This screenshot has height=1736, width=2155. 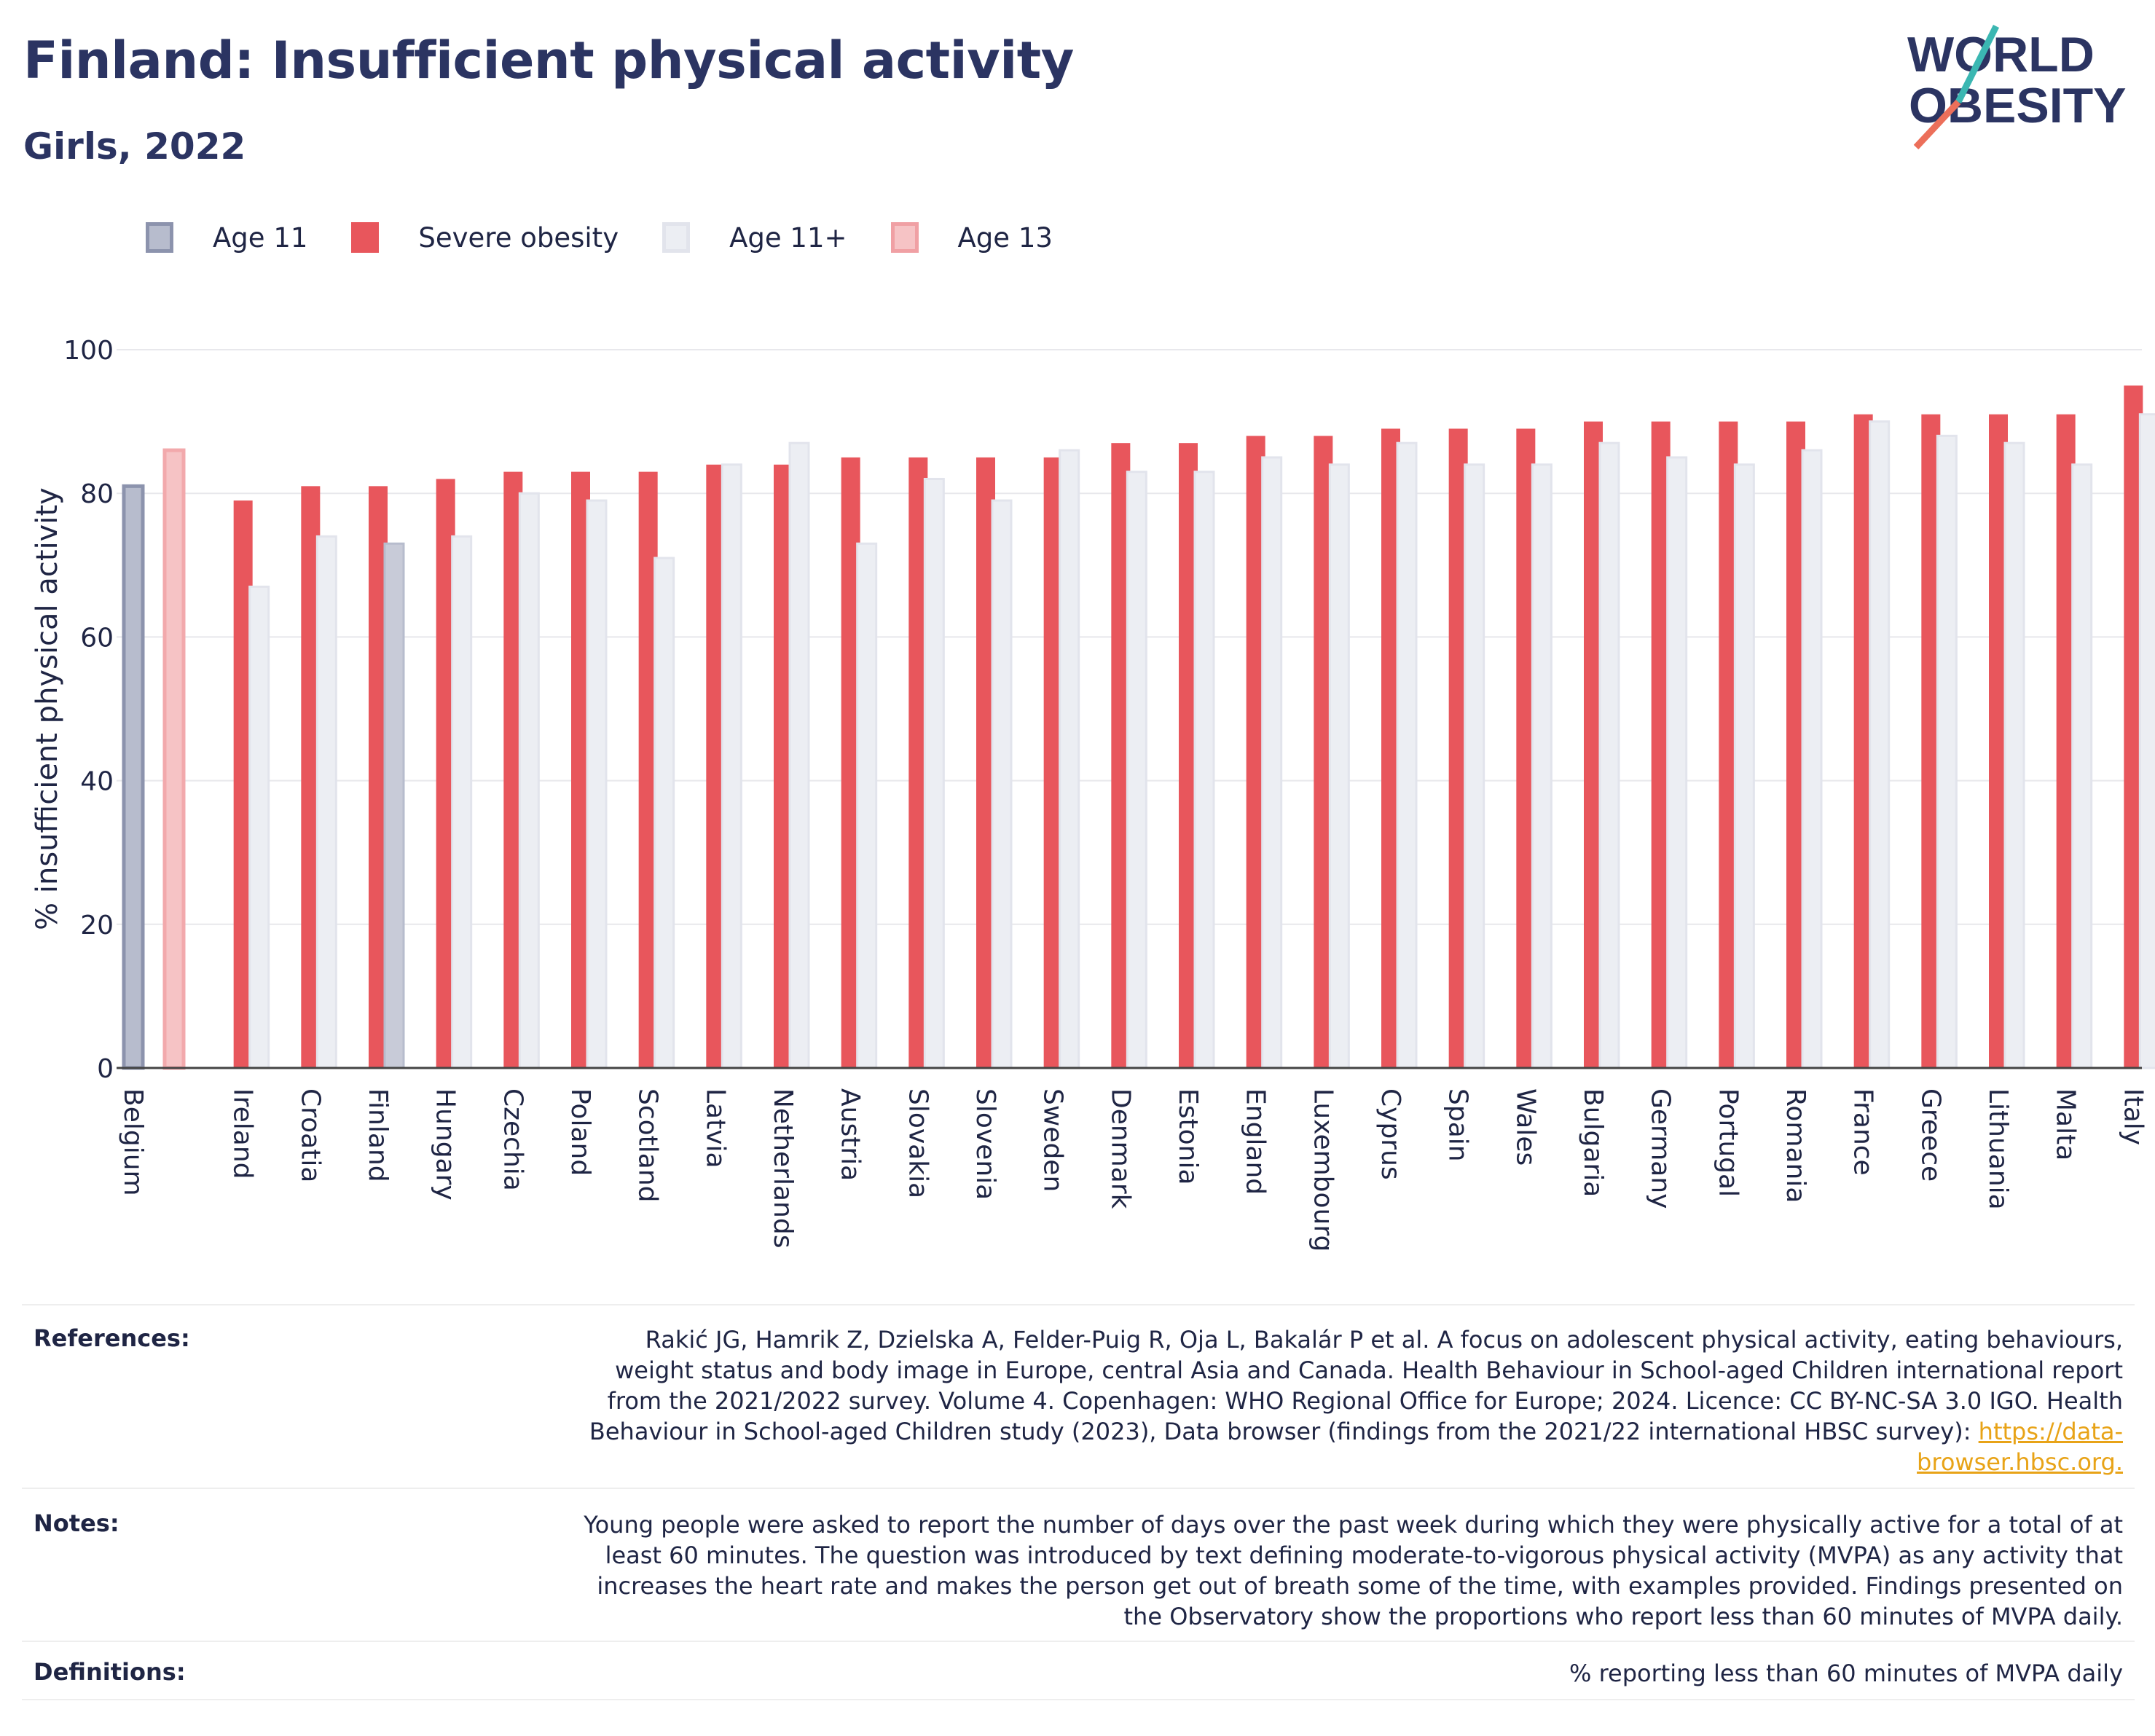 What do you see at coordinates (867, 805) in the screenshot?
I see `bar-age11plus-austria` at bounding box center [867, 805].